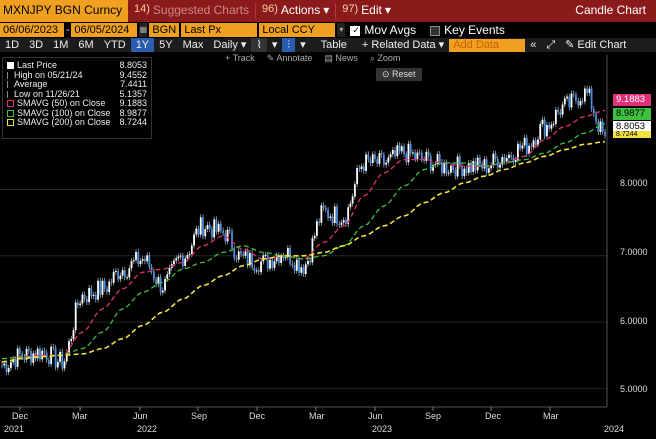 This screenshot has height=439, width=656. I want to click on period-6m: 6M, so click(86, 45).